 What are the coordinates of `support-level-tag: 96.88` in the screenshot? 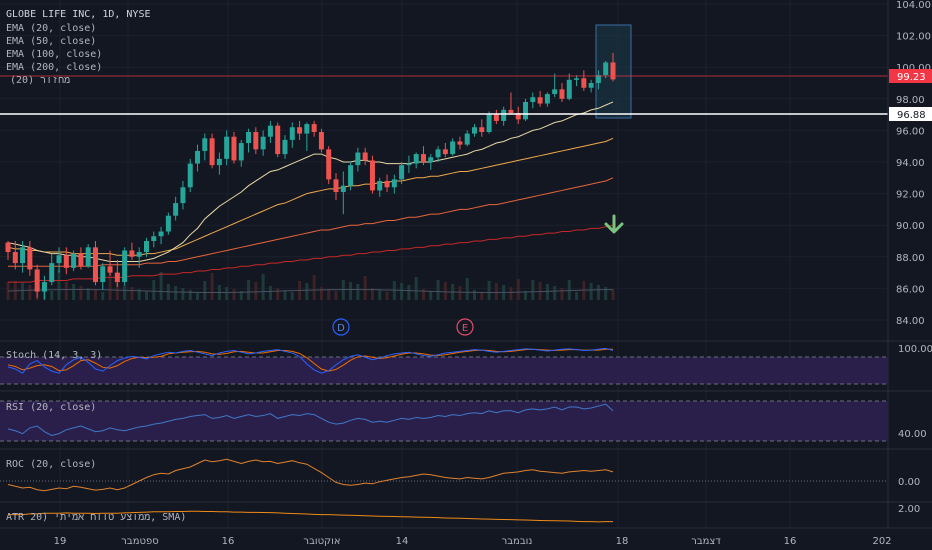 It's located at (910, 114).